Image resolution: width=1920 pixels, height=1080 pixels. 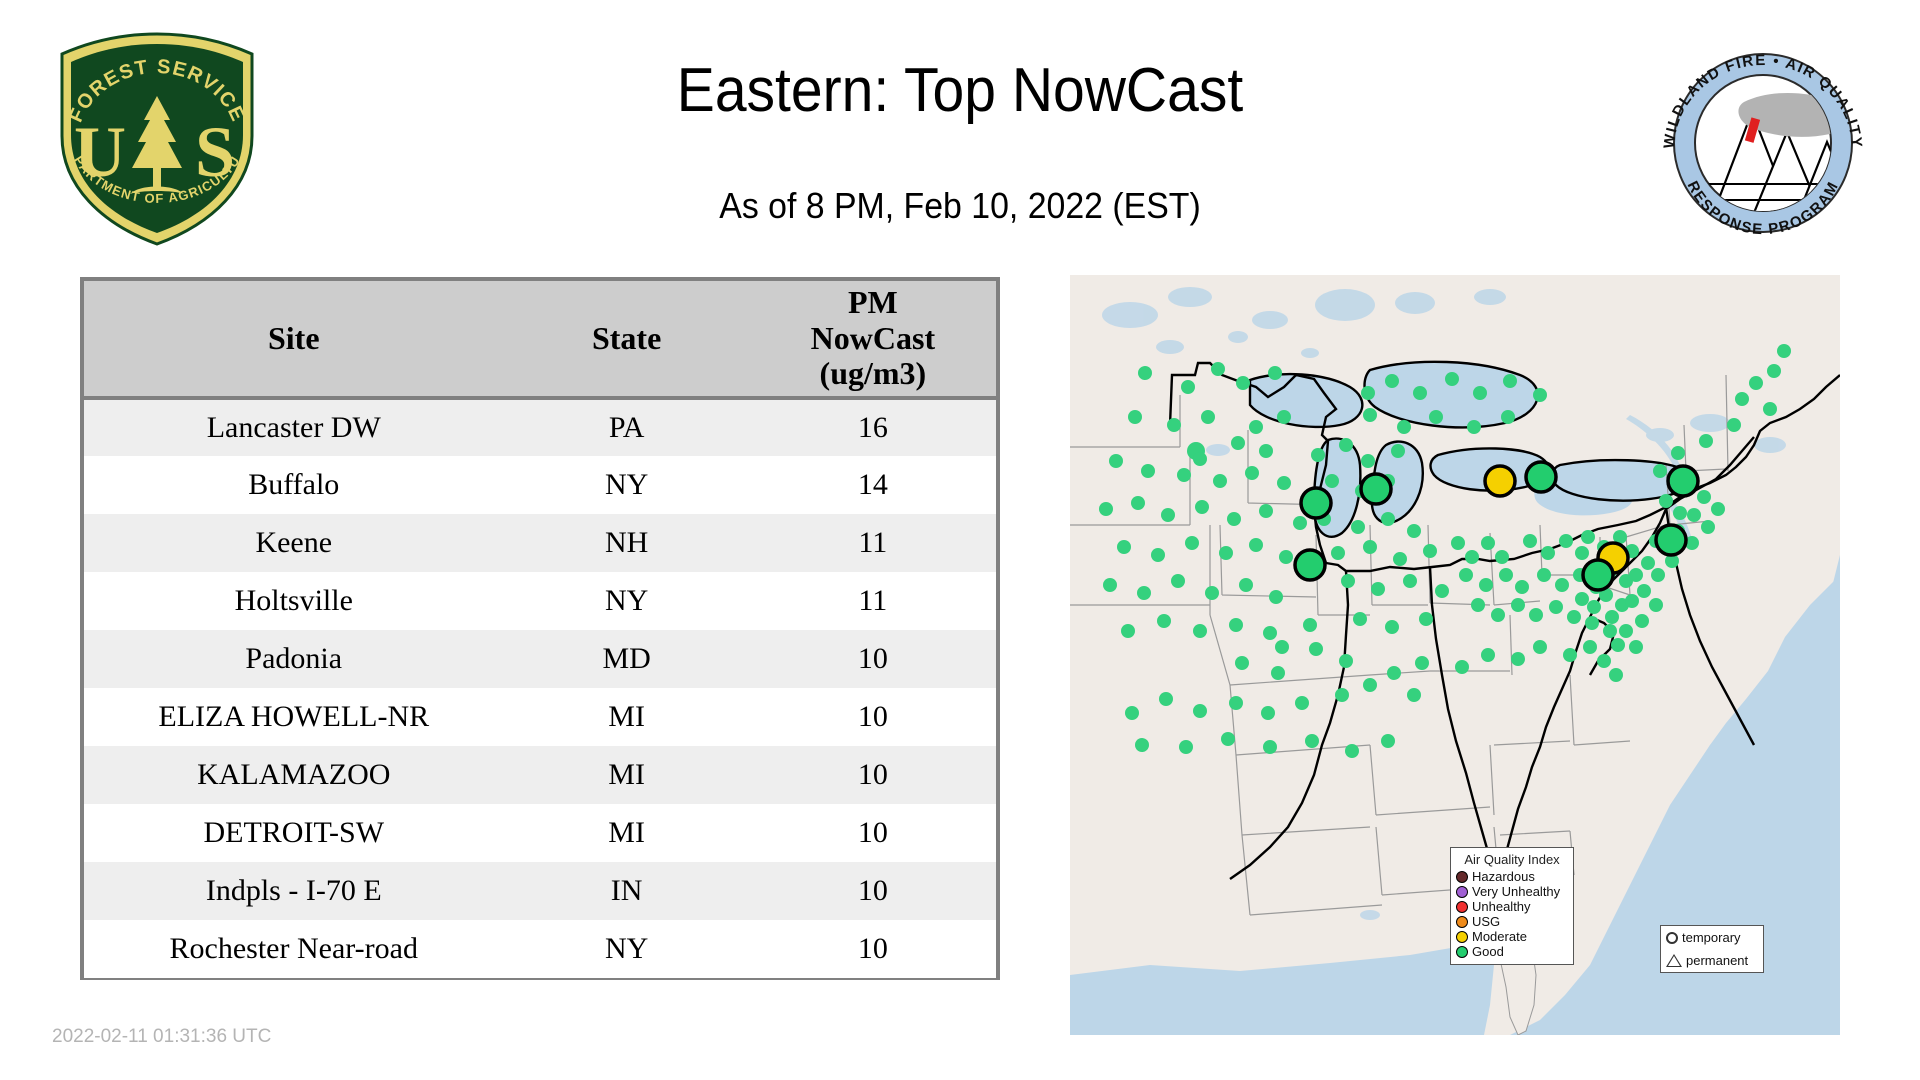 I want to click on cell-site: Lancaster DW, so click(x=293, y=427).